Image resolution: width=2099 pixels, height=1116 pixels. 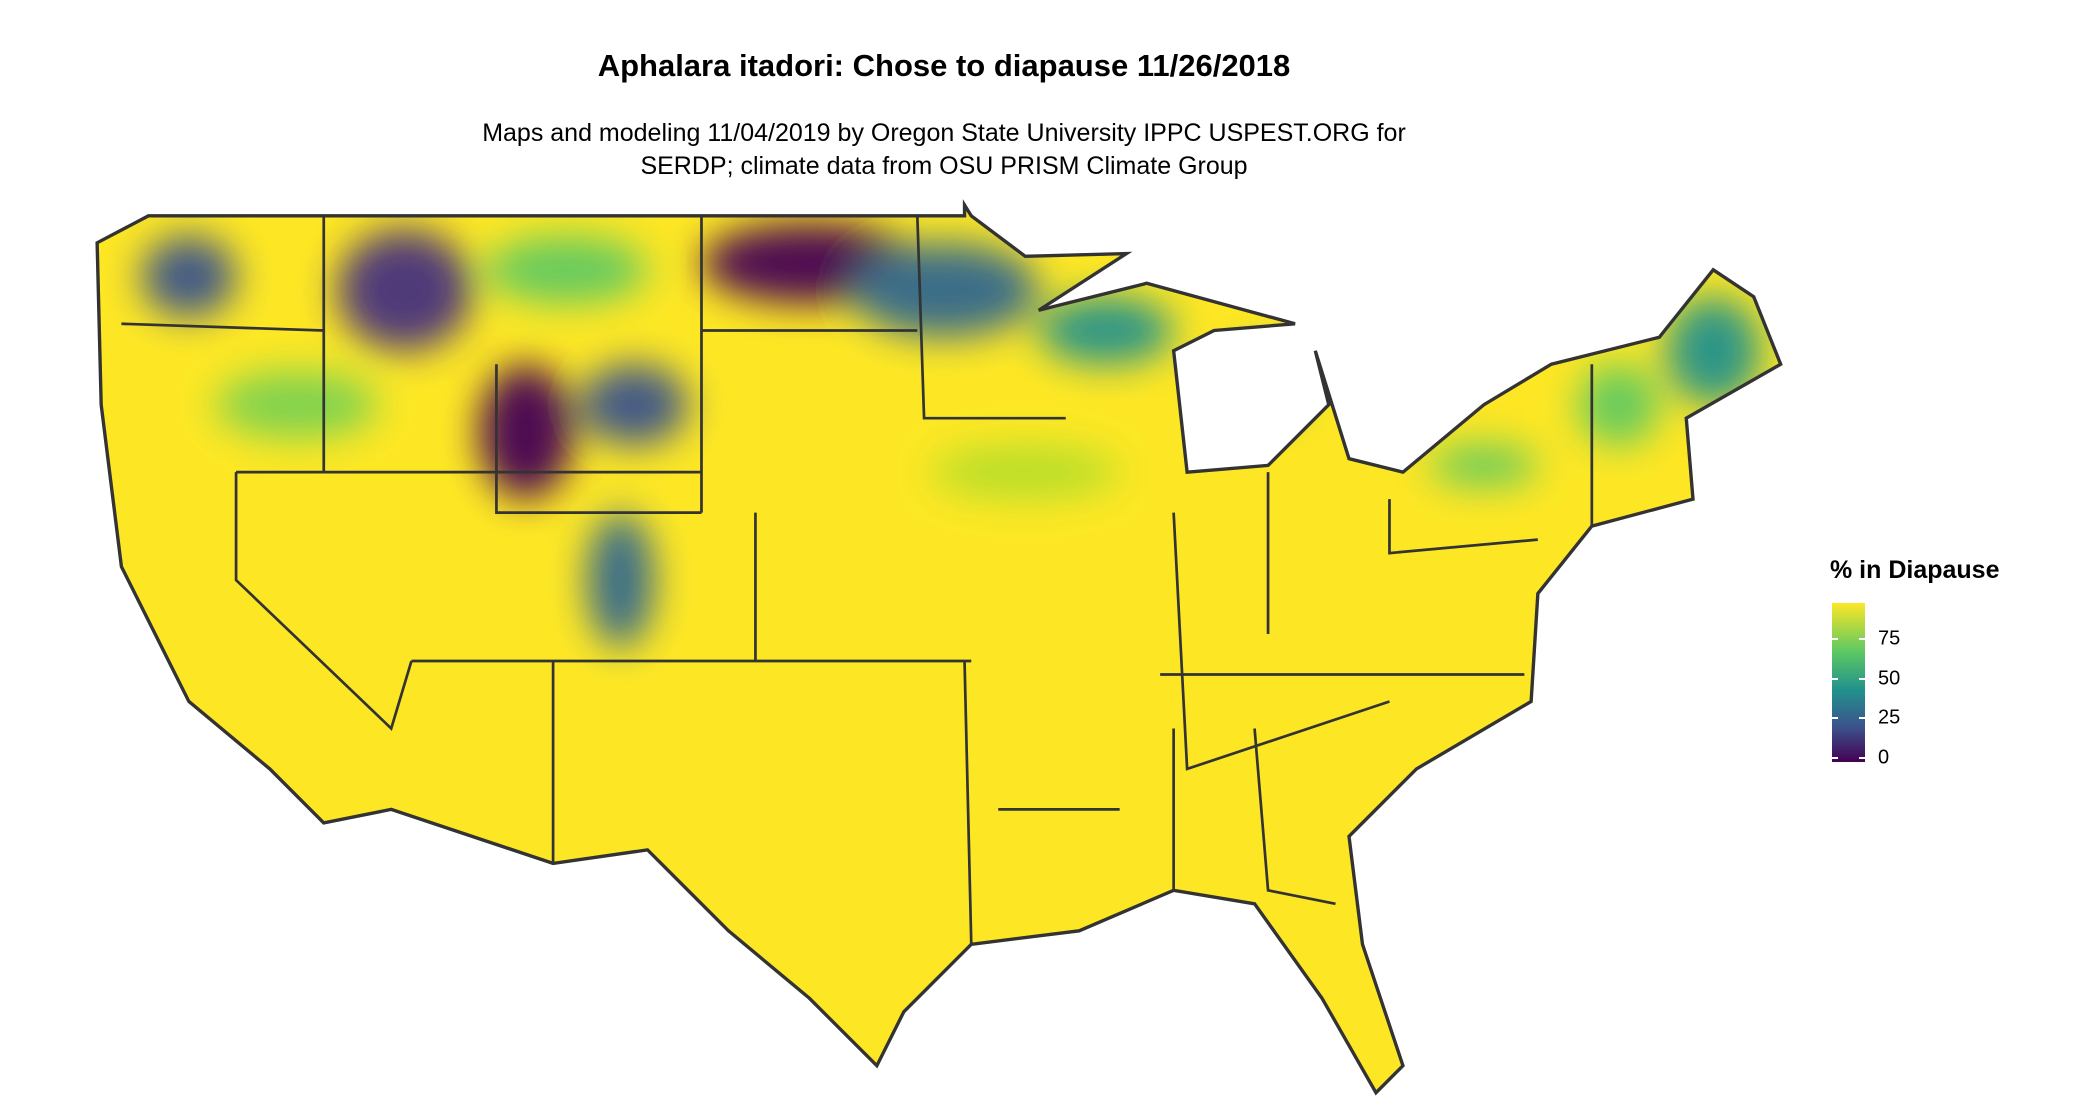 I want to click on legend-tick-label: 75, so click(x=1889, y=638).